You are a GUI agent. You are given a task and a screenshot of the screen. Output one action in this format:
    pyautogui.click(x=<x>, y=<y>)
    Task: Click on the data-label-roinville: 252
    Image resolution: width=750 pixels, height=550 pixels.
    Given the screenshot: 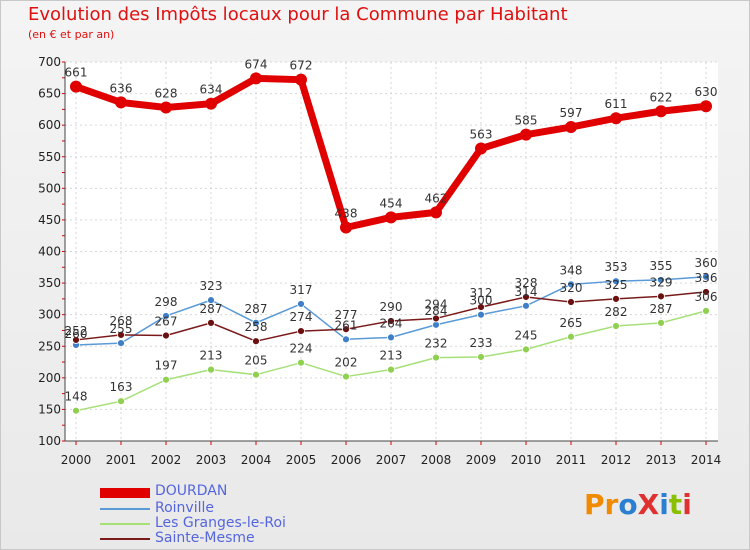 What is the action you would take?
    pyautogui.click(x=76, y=331)
    